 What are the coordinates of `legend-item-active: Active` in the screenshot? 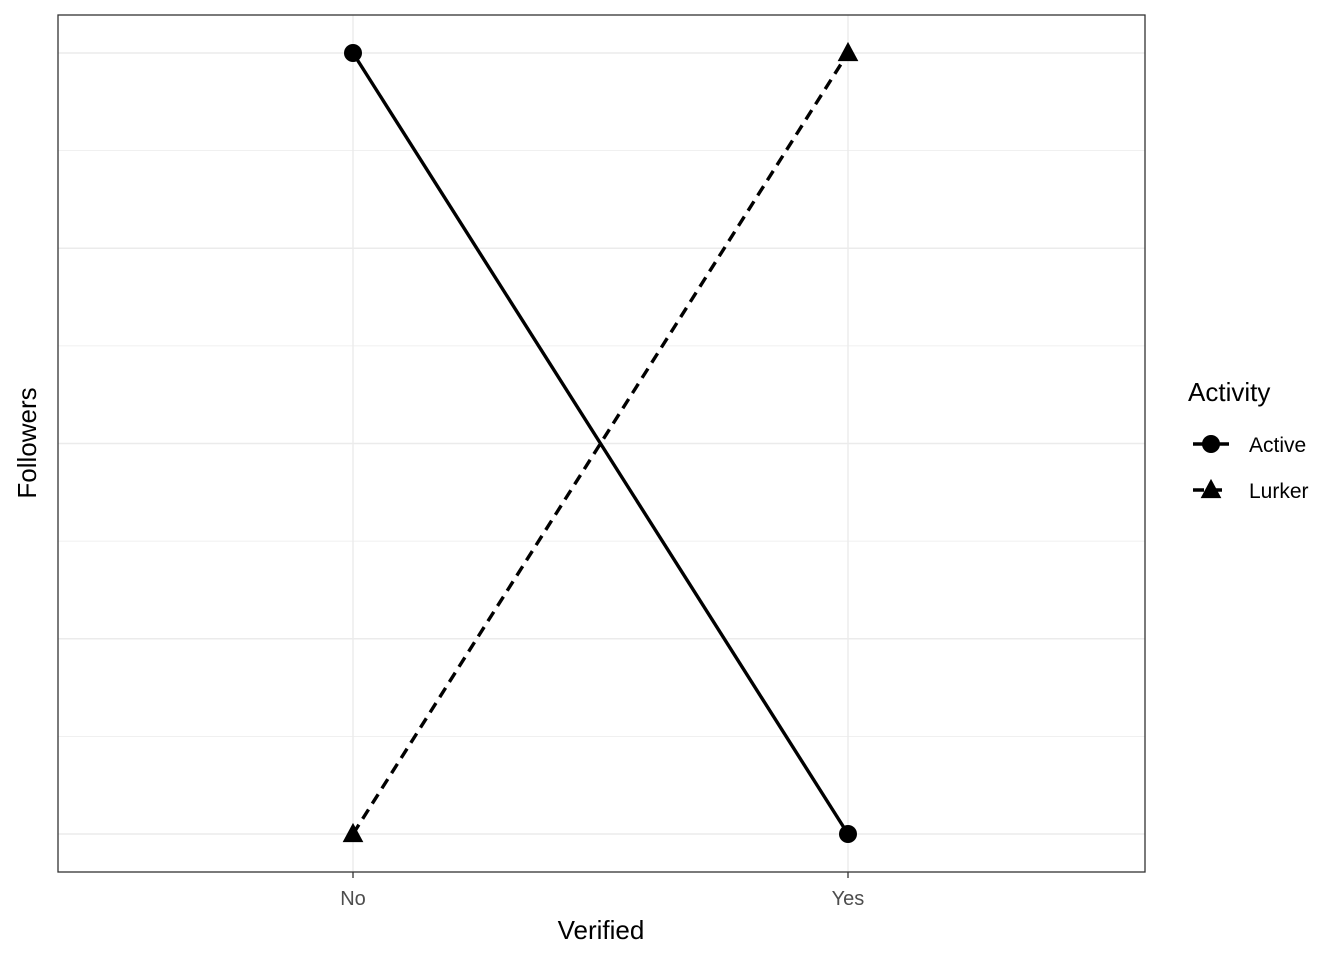 It's located at (1249, 445).